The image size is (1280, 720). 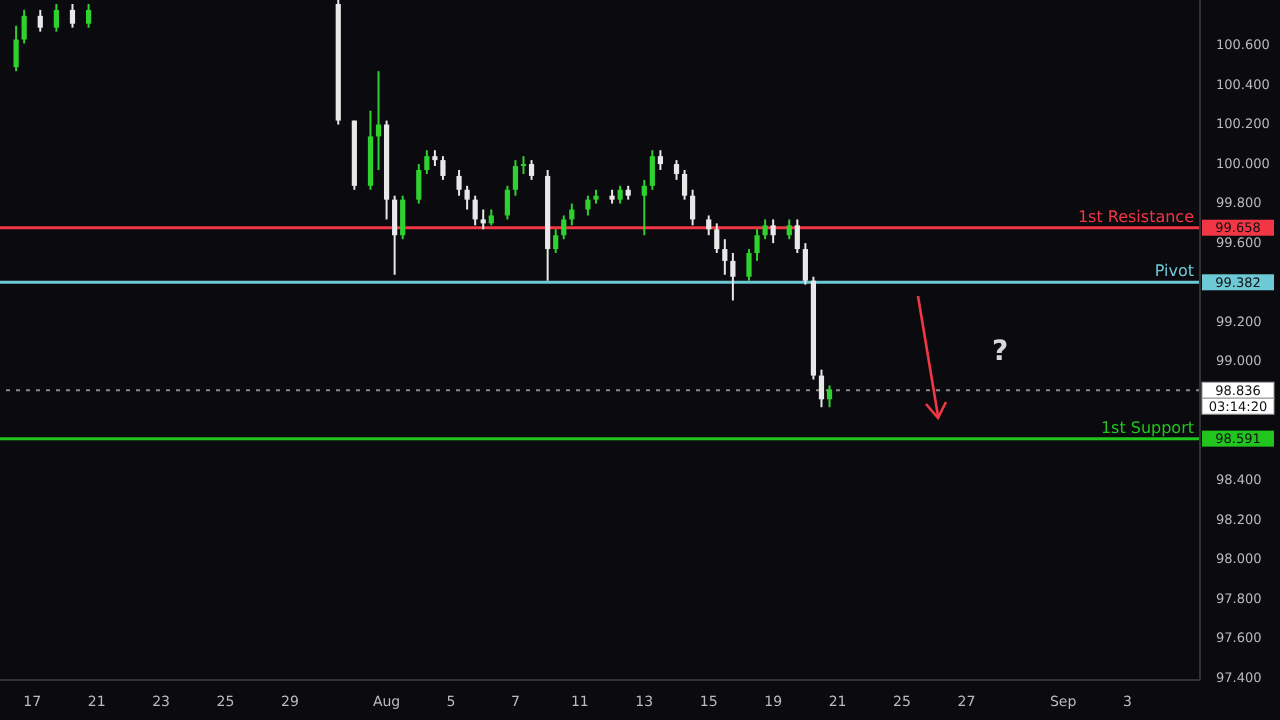 I want to click on annotation: ?, so click(x=1000, y=352).